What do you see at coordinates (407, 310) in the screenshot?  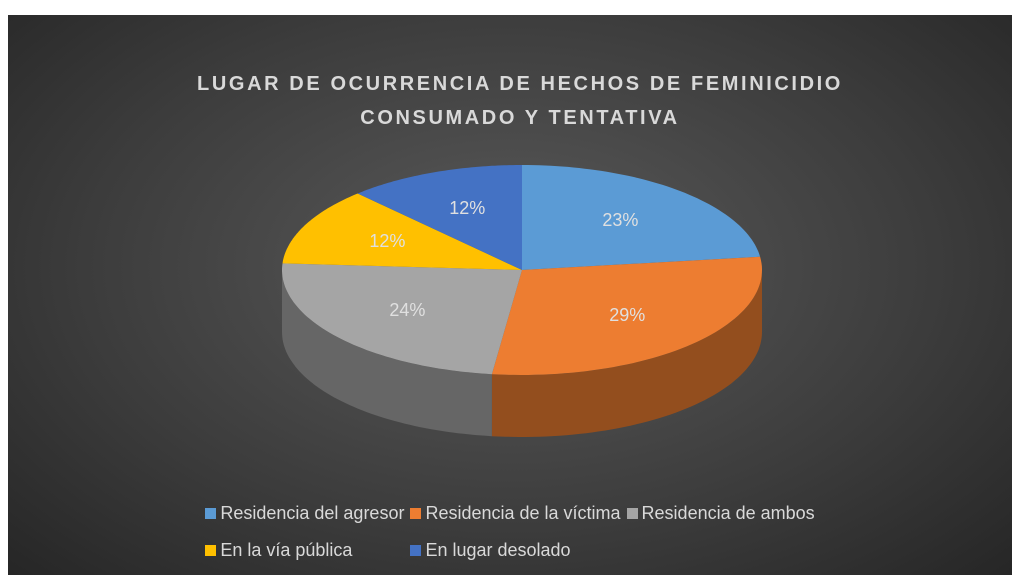 I see `data-label: 24%` at bounding box center [407, 310].